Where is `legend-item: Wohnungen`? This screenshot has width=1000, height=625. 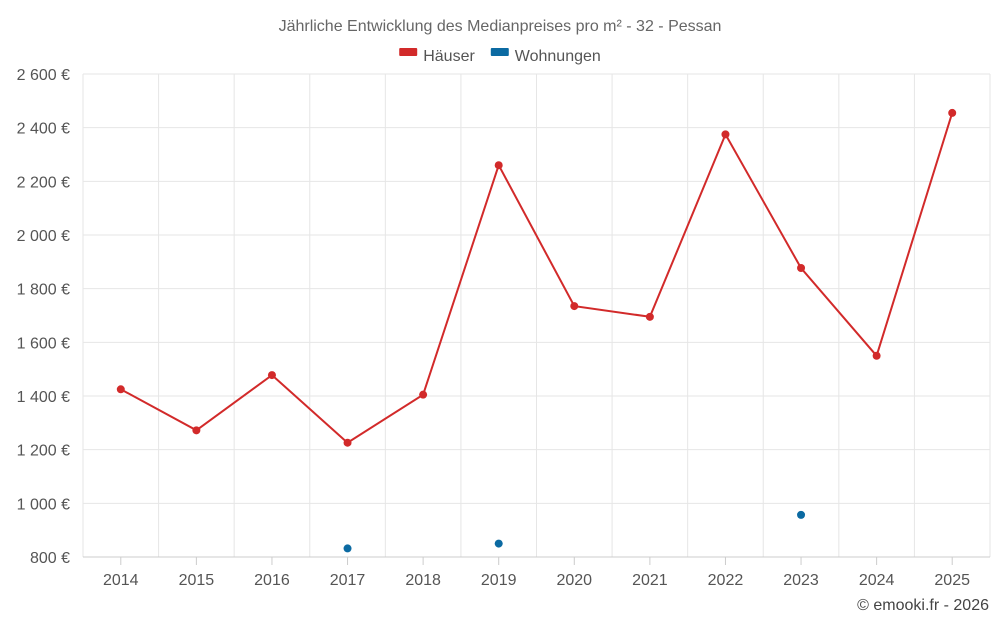
legend-item: Wohnungen is located at coordinates (545, 56).